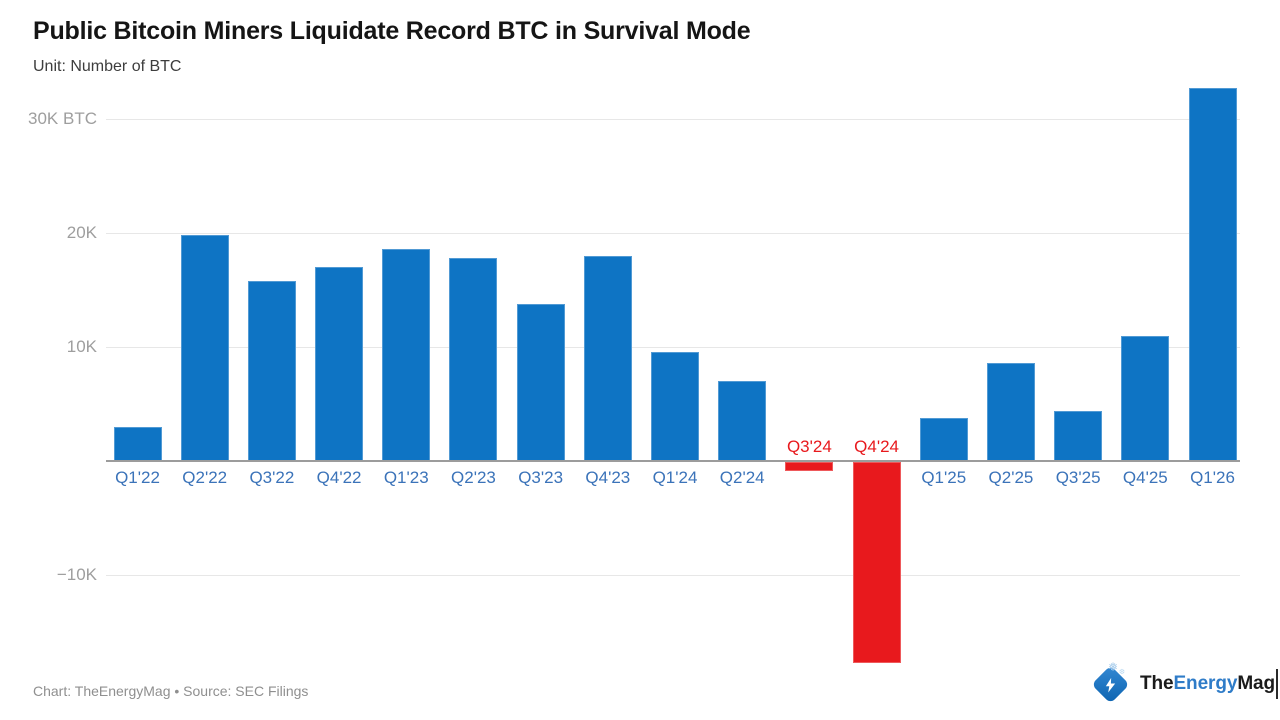 The image size is (1280, 720). What do you see at coordinates (81, 232) in the screenshot?
I see `y-axis-tick-label: 20K` at bounding box center [81, 232].